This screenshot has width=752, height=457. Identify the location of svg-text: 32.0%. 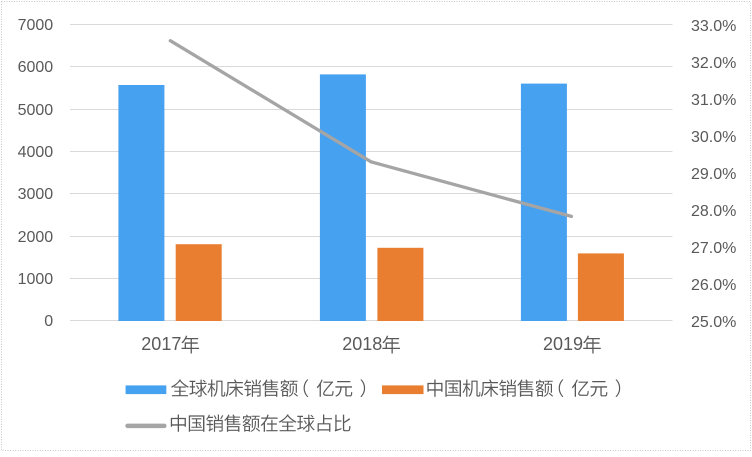
(713, 63).